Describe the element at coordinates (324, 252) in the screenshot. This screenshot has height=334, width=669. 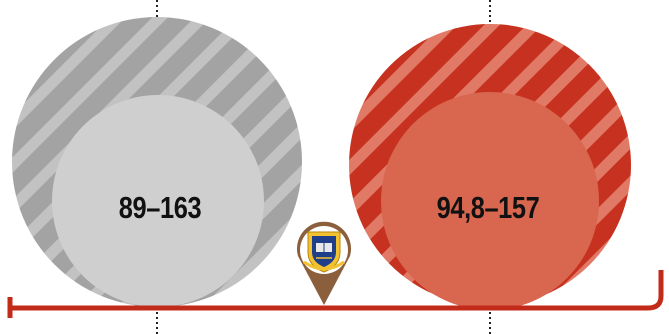
I see `university-crest-icon` at that location.